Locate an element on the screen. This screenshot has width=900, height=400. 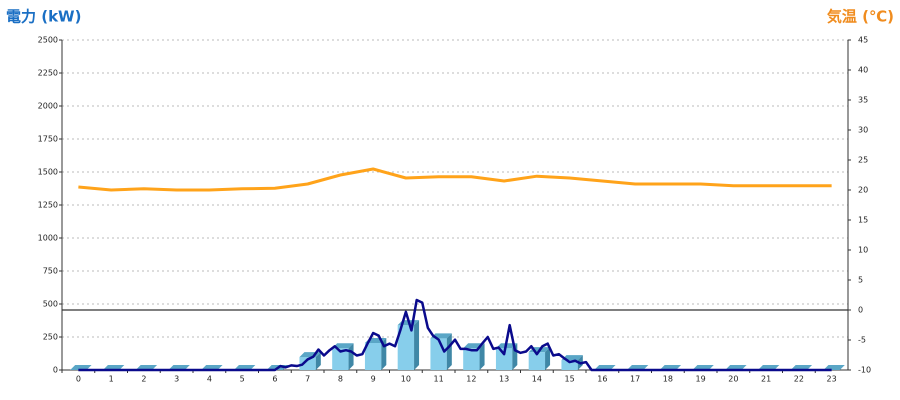
y-tick-label: 1250 is located at coordinates (48, 205).